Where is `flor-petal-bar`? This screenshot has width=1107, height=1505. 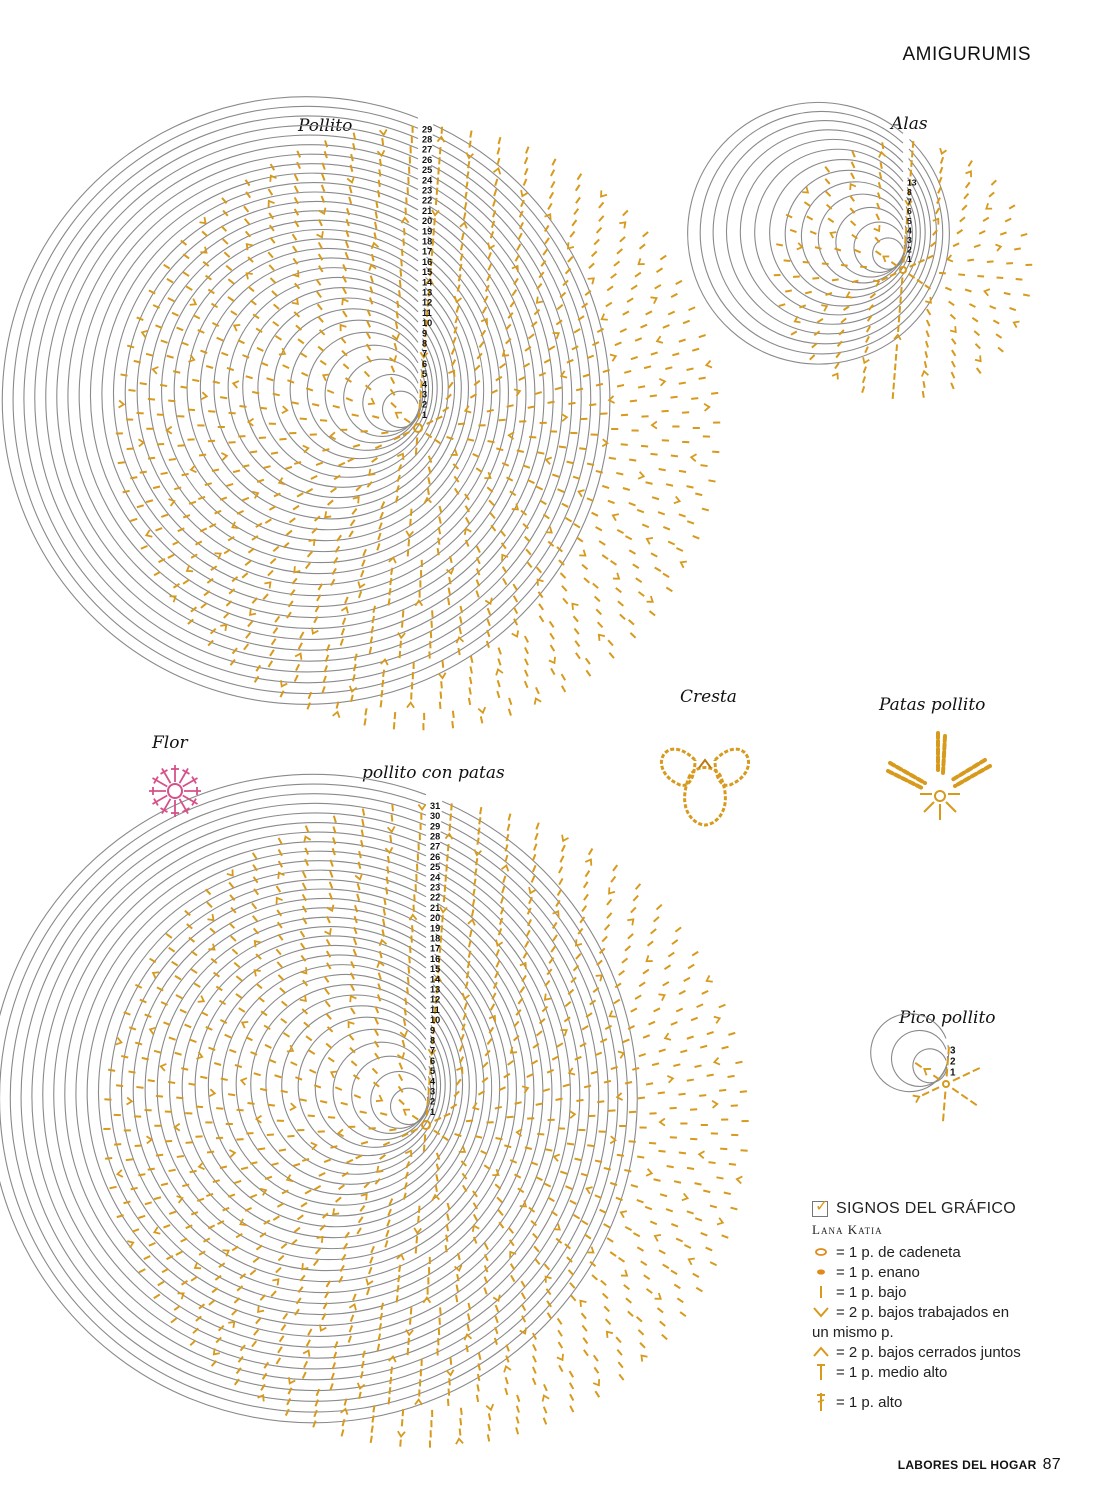
flor-petal-bar is located at coordinates (156, 802).